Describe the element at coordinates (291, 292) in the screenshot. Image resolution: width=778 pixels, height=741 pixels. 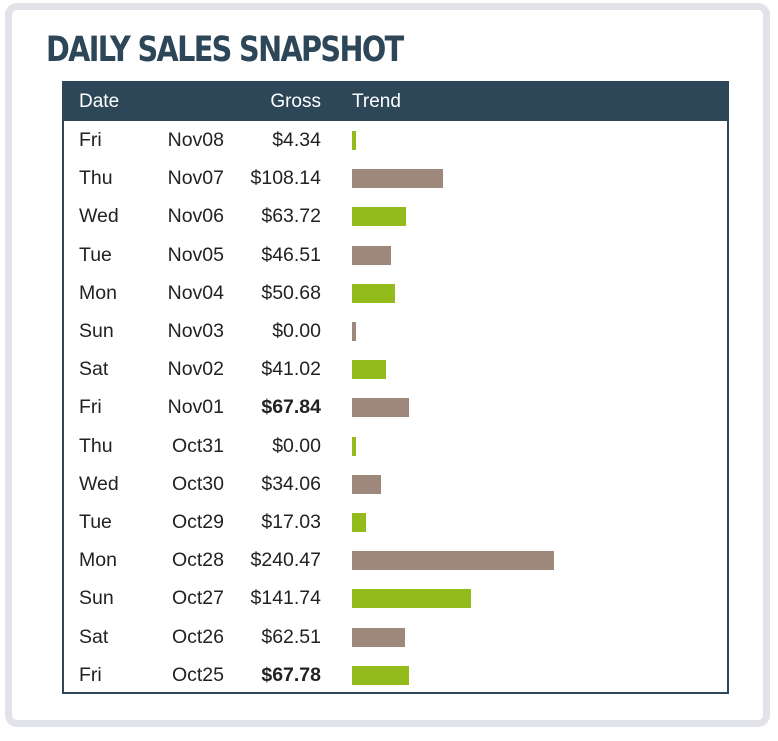
I see `gross-cell: $50.68` at that location.